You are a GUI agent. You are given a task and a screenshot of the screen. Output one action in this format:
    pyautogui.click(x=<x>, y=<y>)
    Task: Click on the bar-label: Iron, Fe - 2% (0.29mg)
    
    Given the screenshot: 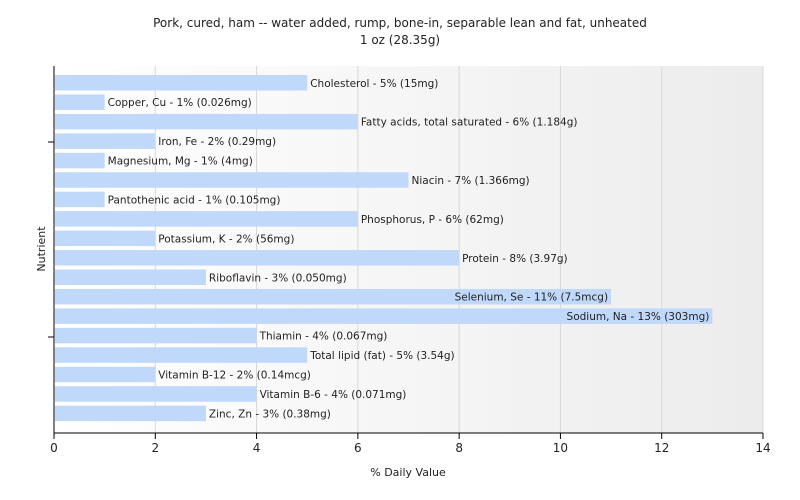 What is the action you would take?
    pyautogui.click(x=217, y=142)
    